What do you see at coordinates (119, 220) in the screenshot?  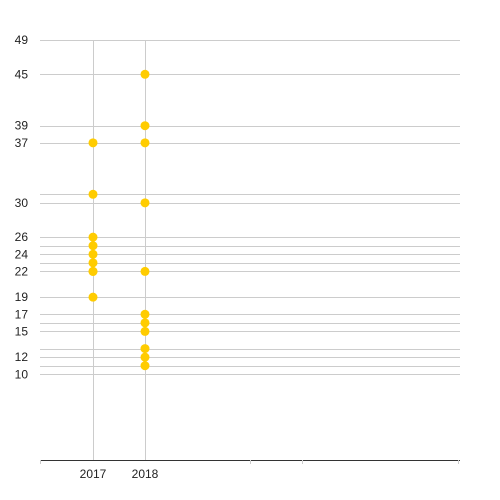 I see `data-points` at bounding box center [119, 220].